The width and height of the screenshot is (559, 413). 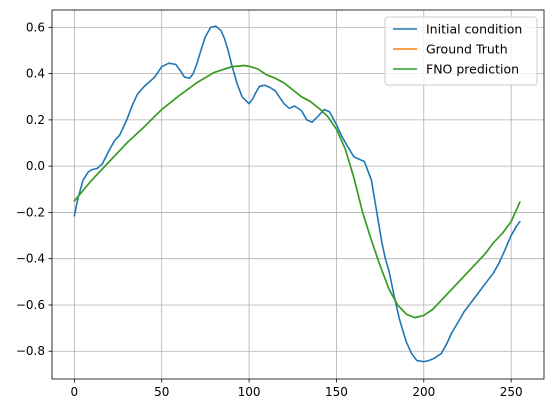 What do you see at coordinates (474, 29) in the screenshot?
I see `legend-label-initial-condition: Initial condition` at bounding box center [474, 29].